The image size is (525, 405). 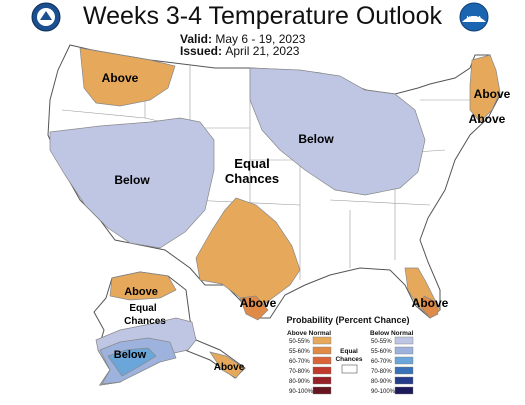 I want to click on valid-line: Valid: May 6 - 19, 2023, so click(x=242, y=39).